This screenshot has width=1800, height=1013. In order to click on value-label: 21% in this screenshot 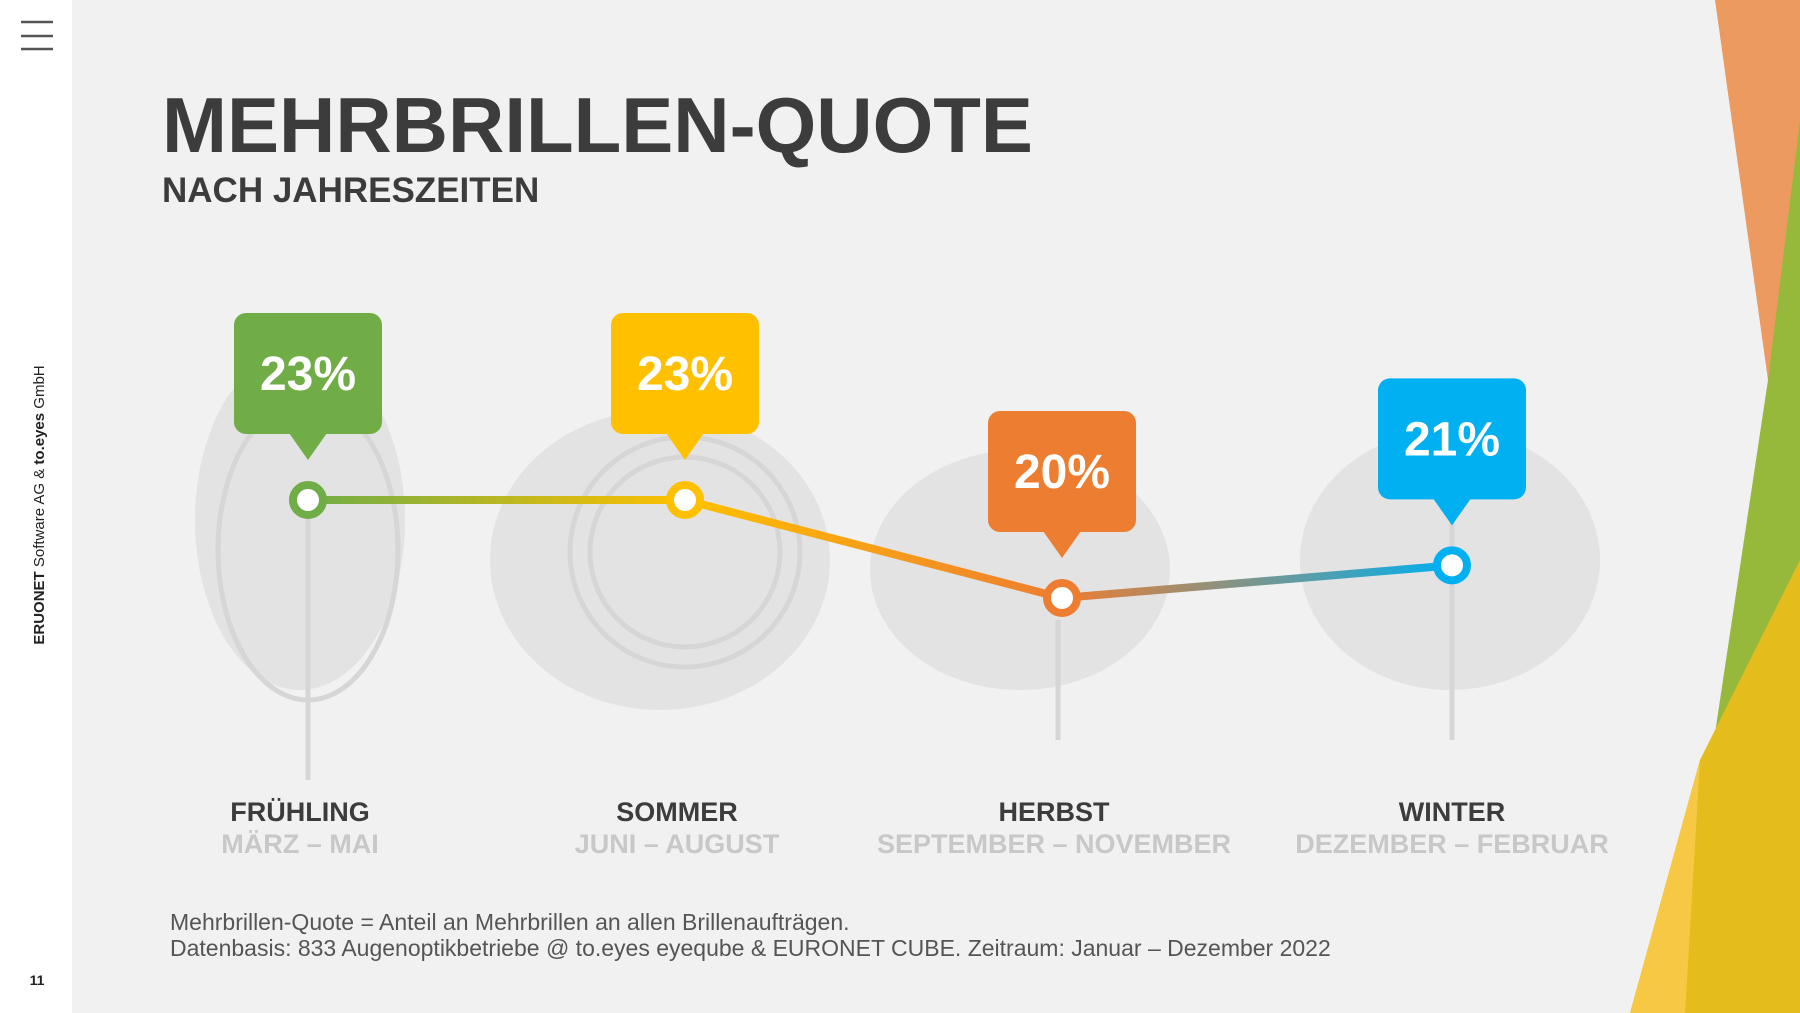, I will do `click(1452, 439)`.